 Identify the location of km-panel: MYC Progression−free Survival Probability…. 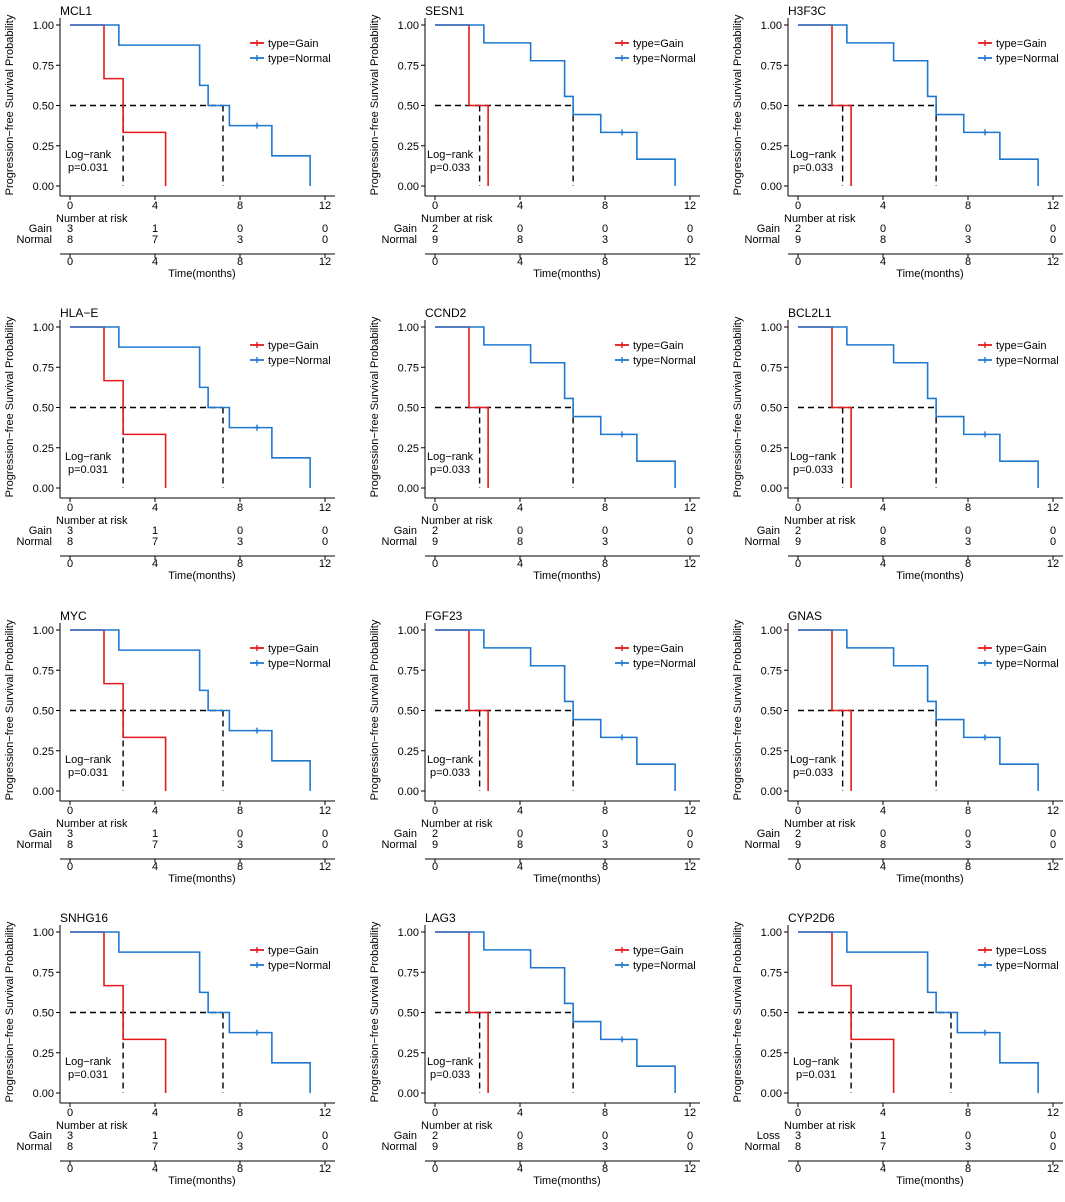
(175, 752).